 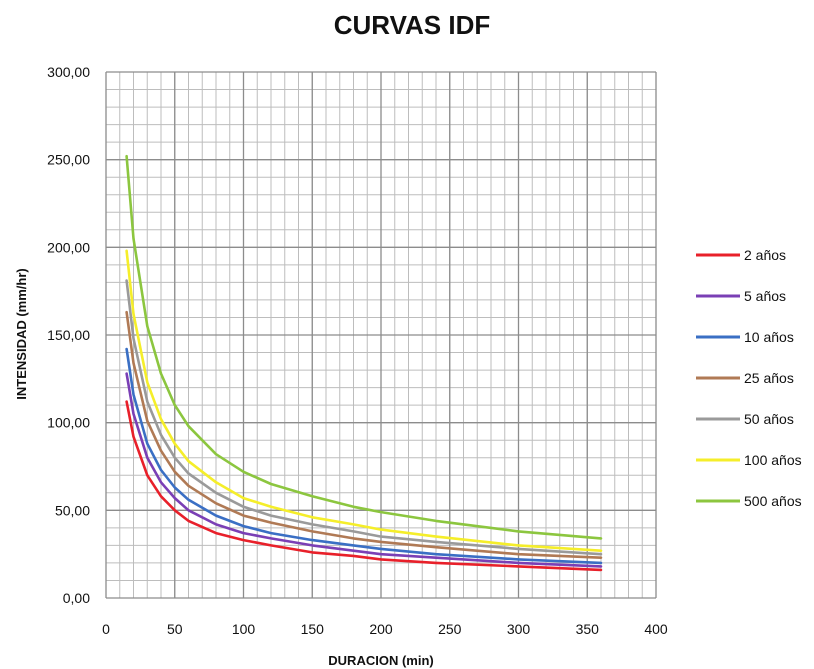 I want to click on y-tick-labels: 0,00 50,00 100,00 150,00 200,00 250,00 300,00, so click(x=68, y=335).